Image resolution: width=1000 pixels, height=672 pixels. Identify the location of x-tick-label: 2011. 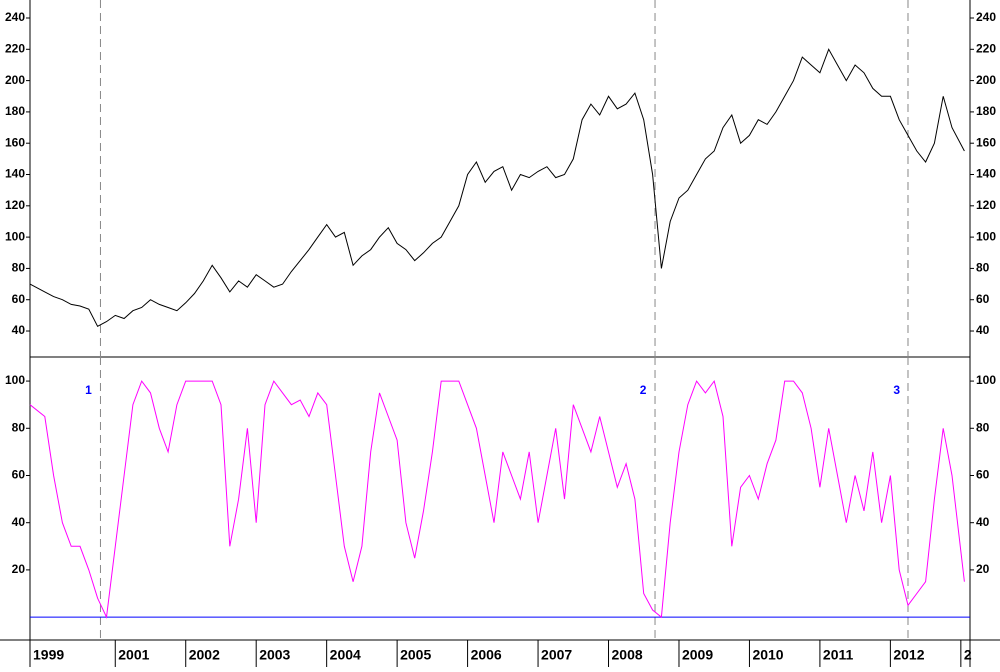
(838, 655).